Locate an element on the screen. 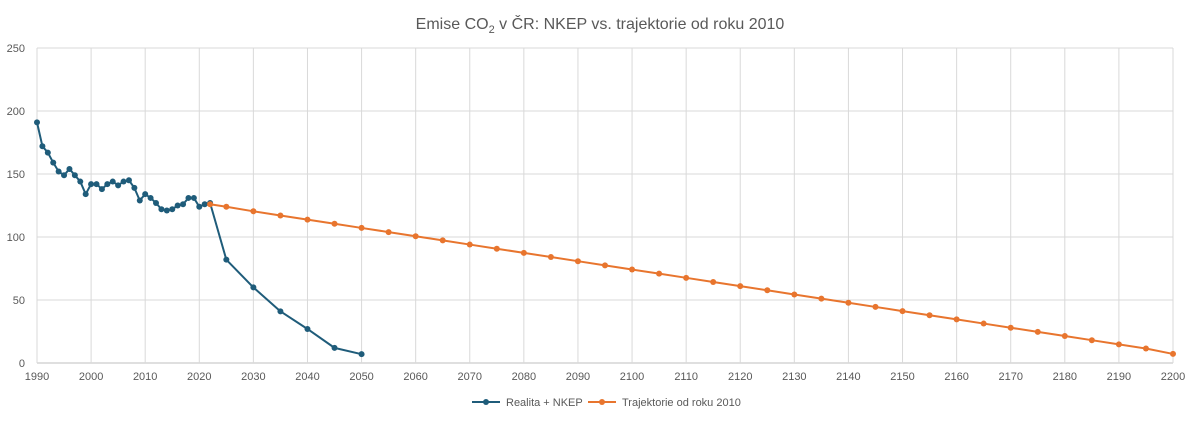  x-tick-label: 1990 is located at coordinates (37, 377).